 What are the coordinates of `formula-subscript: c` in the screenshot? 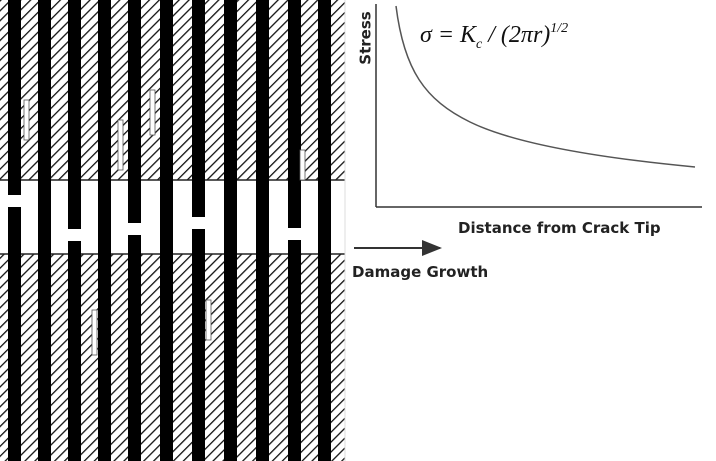 It's located at (479, 44).